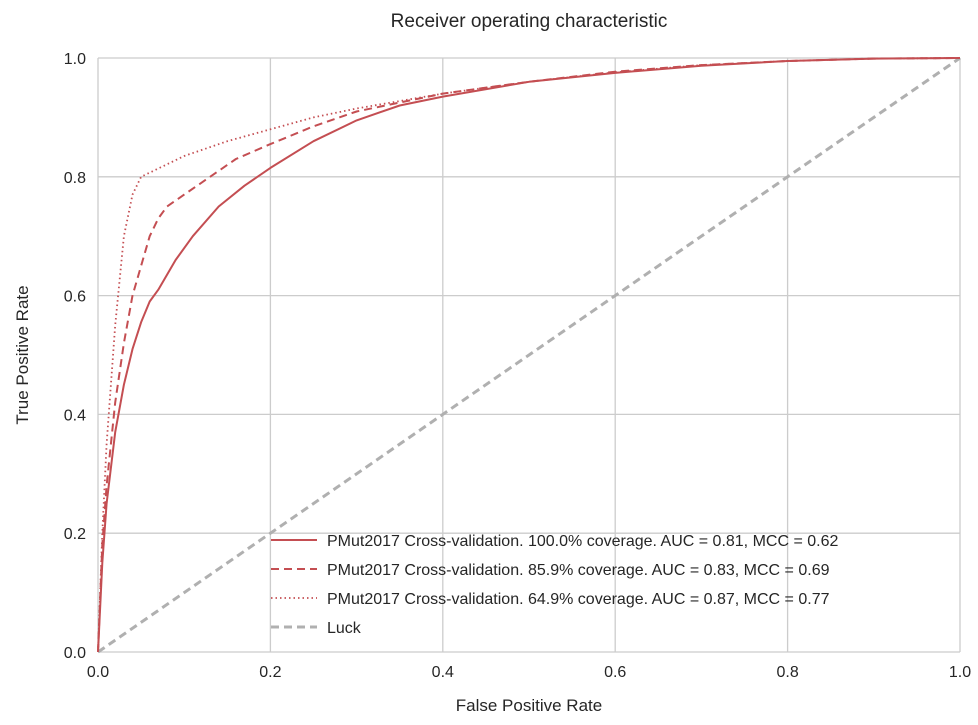  Describe the element at coordinates (75, 534) in the screenshot. I see `y-tick-label: 0.2` at that location.